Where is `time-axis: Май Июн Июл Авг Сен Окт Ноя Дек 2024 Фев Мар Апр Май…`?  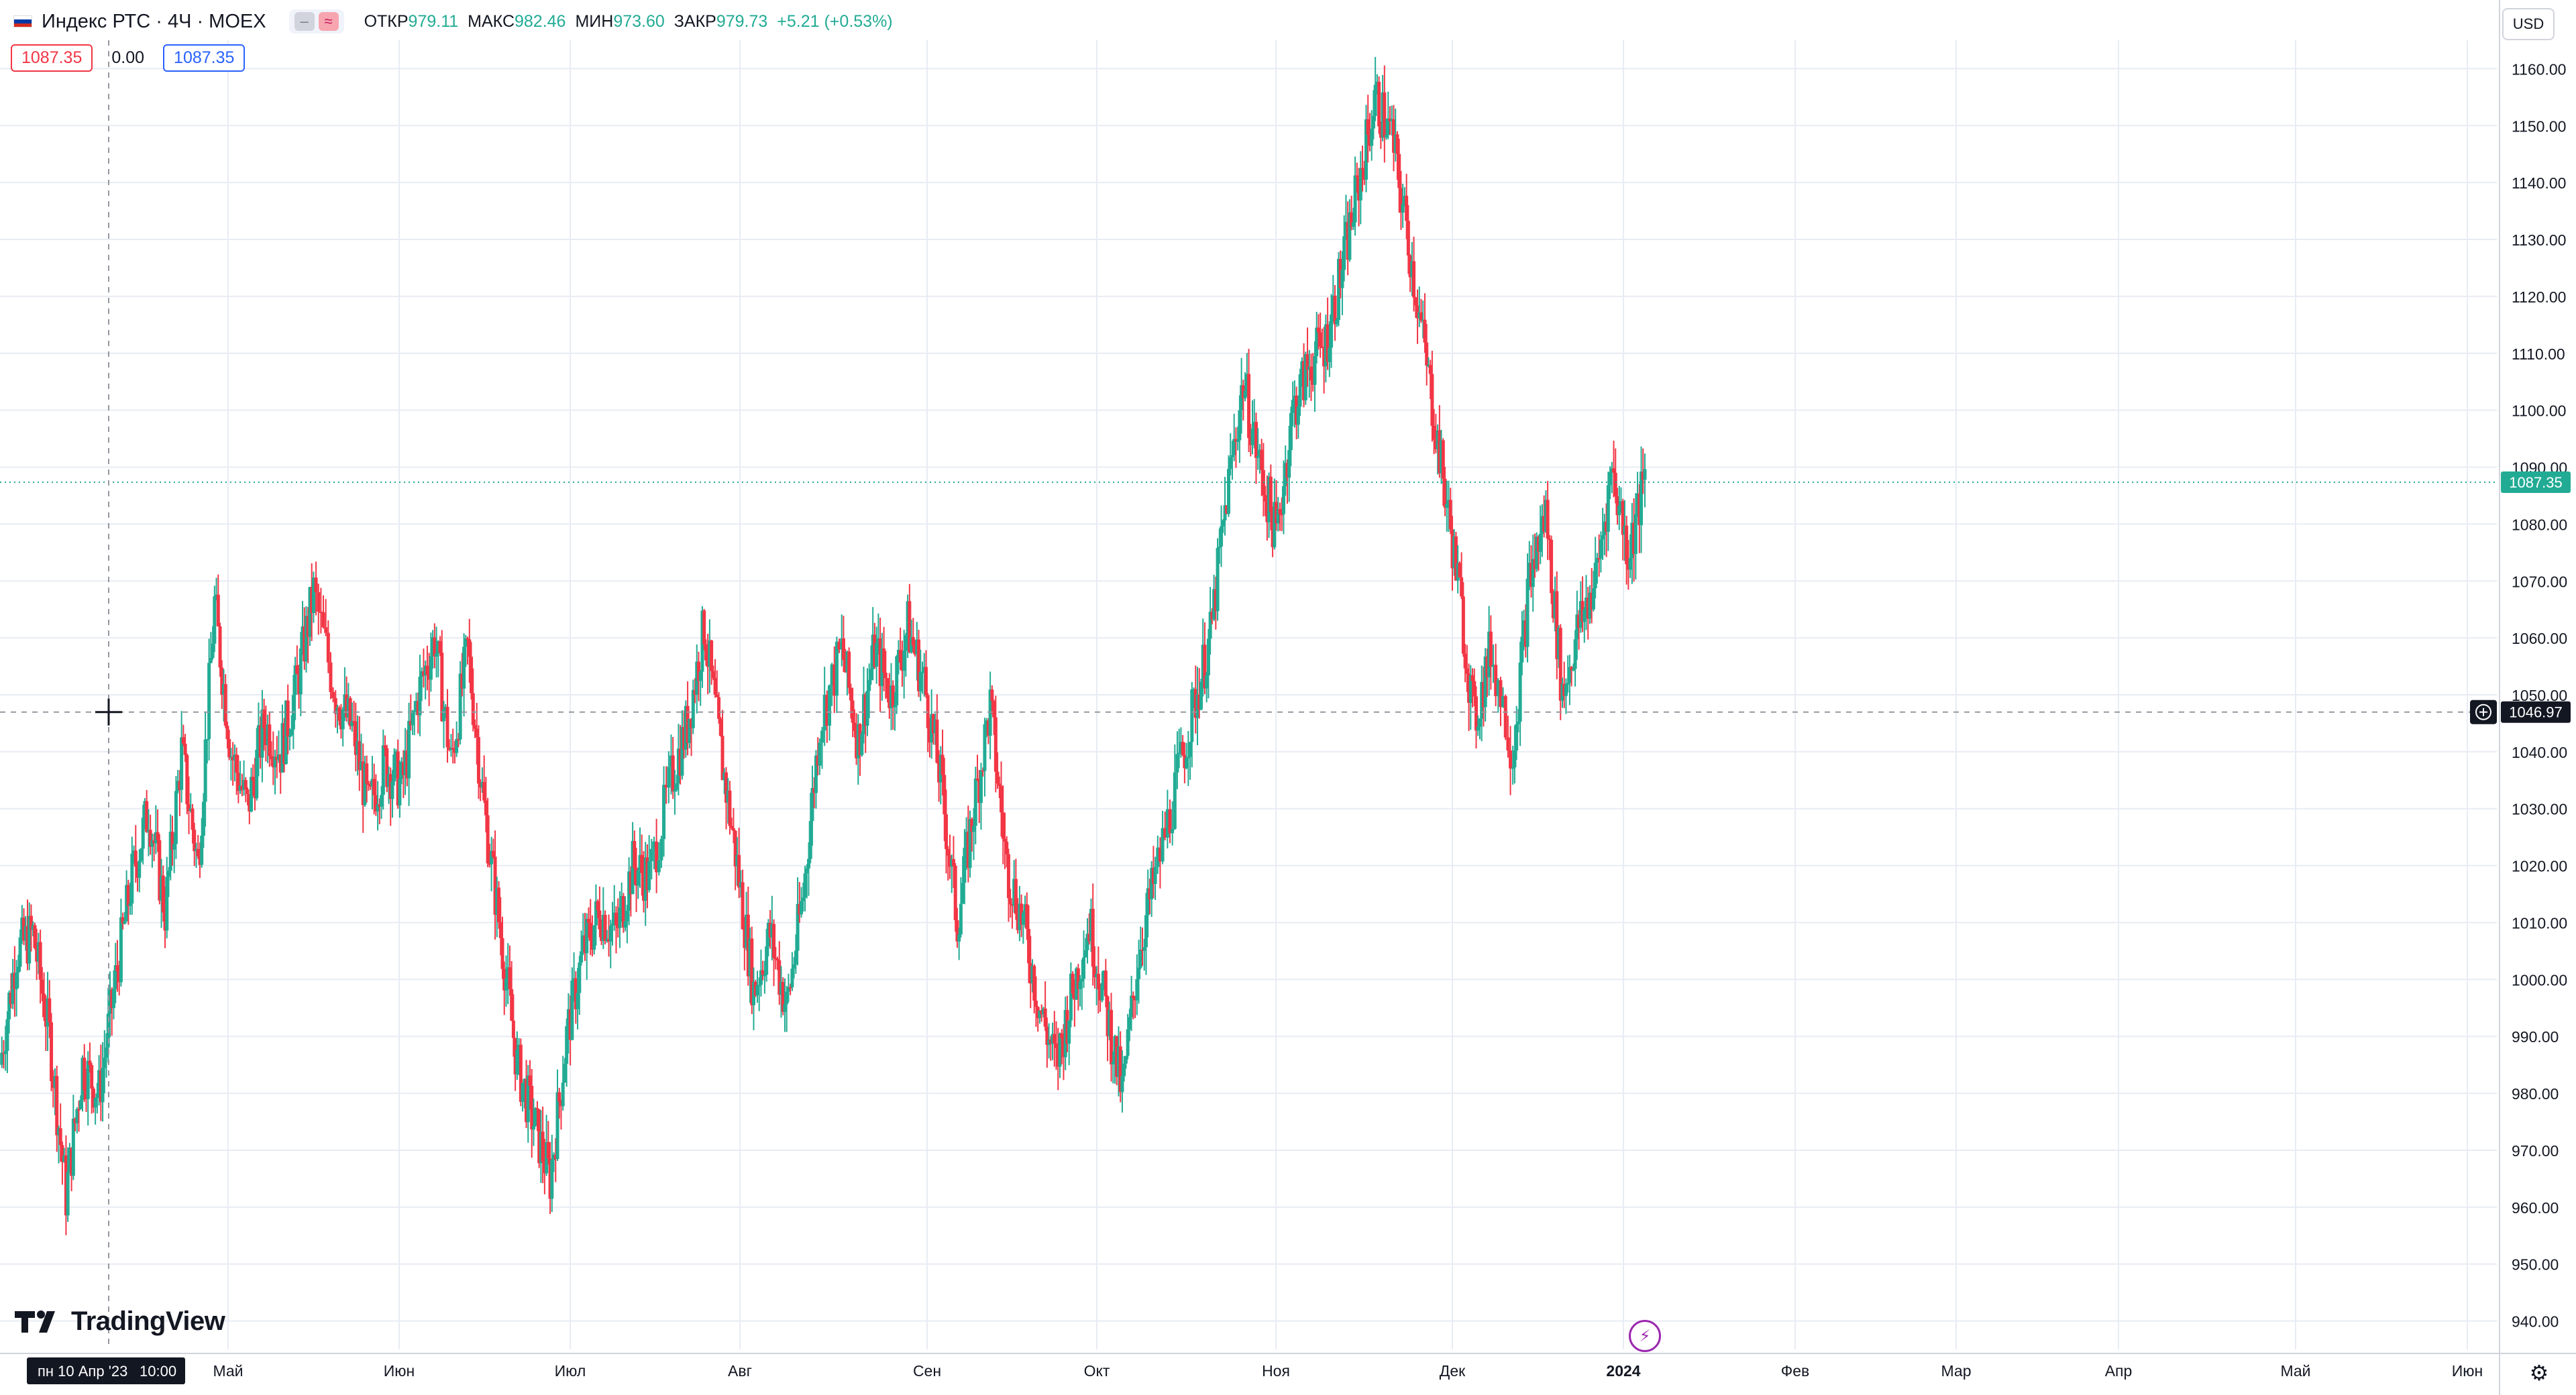
time-axis: Май Июн Июл Авг Сен Окт Ноя Дек 2024 Фев Мар Апр Май… is located at coordinates (1288, 1368).